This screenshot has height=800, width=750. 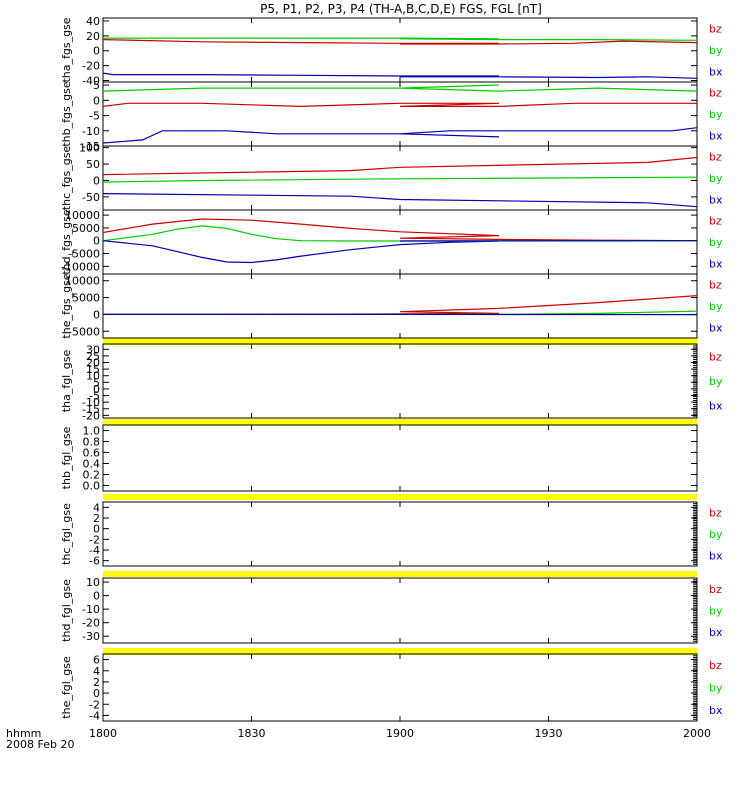 What do you see at coordinates (66, 242) in the screenshot?
I see `y-axis-label: thd_fgs_gse` at bounding box center [66, 242].